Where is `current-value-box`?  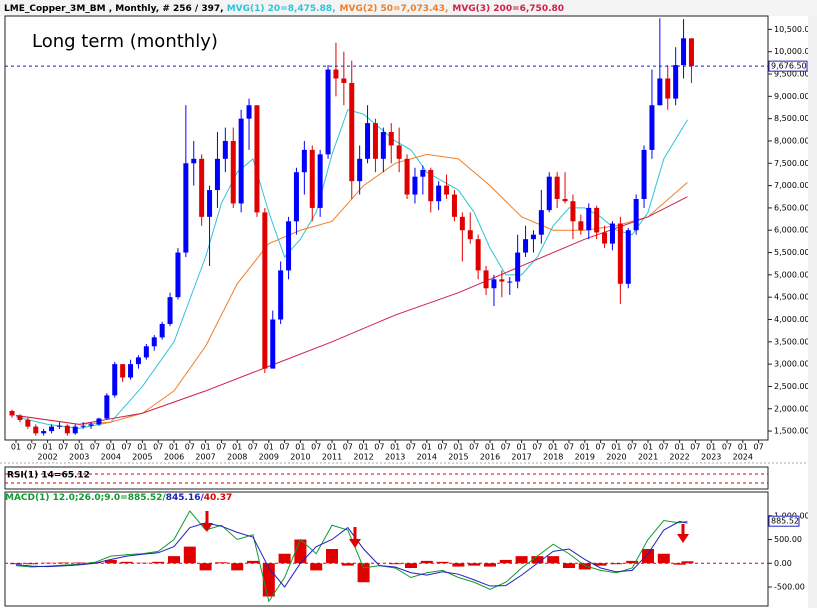
current-value-box is located at coordinates (784, 521).